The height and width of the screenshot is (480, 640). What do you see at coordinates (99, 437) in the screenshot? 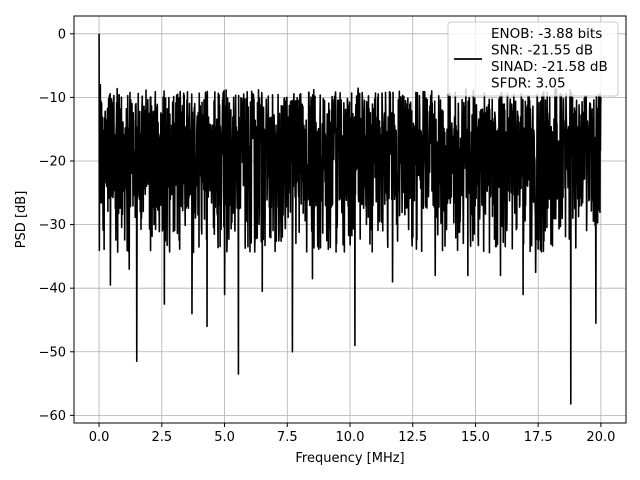
I see `x-tick-label: 0.0` at bounding box center [99, 437].